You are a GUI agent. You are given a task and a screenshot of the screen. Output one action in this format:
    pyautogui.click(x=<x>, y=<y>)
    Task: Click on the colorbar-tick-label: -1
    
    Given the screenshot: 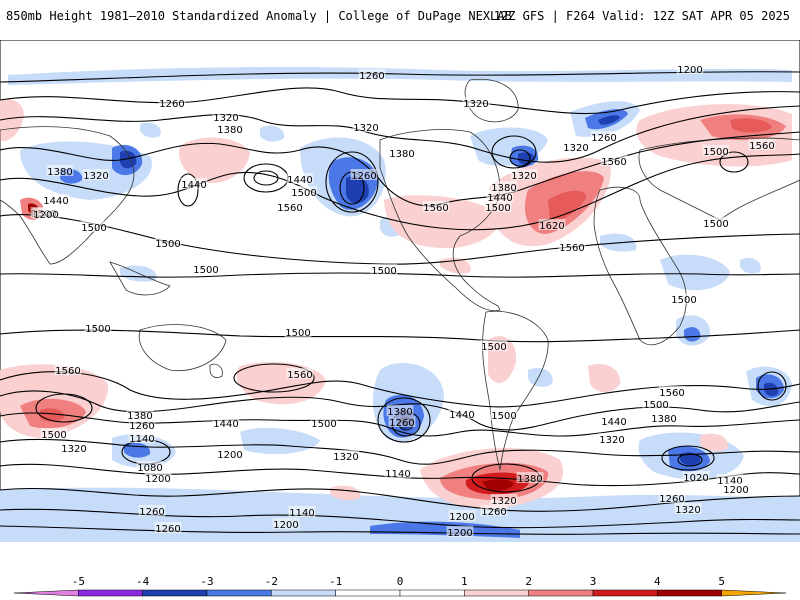 What is the action you would take?
    pyautogui.click(x=335, y=581)
    